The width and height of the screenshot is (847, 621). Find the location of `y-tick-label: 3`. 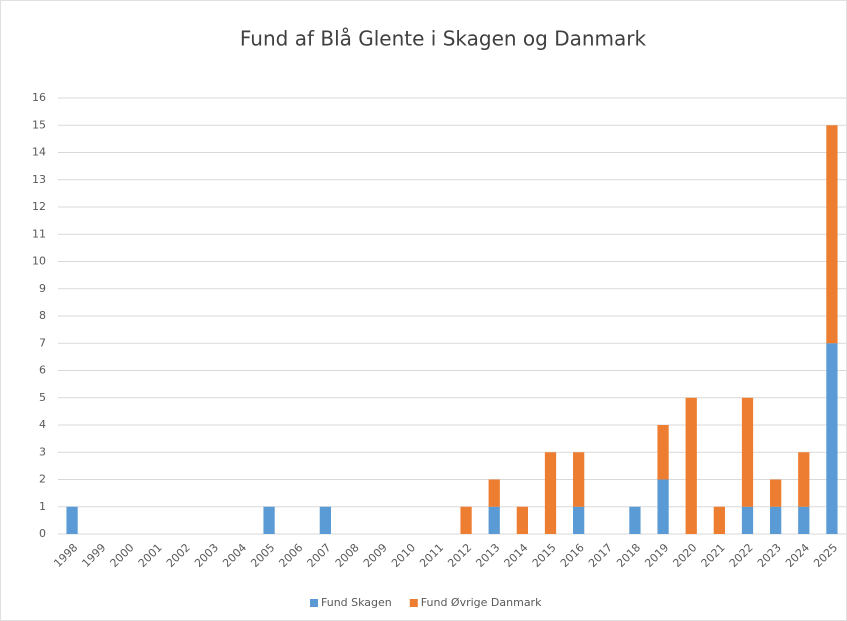

y-tick-label: 3 is located at coordinates (42, 451).